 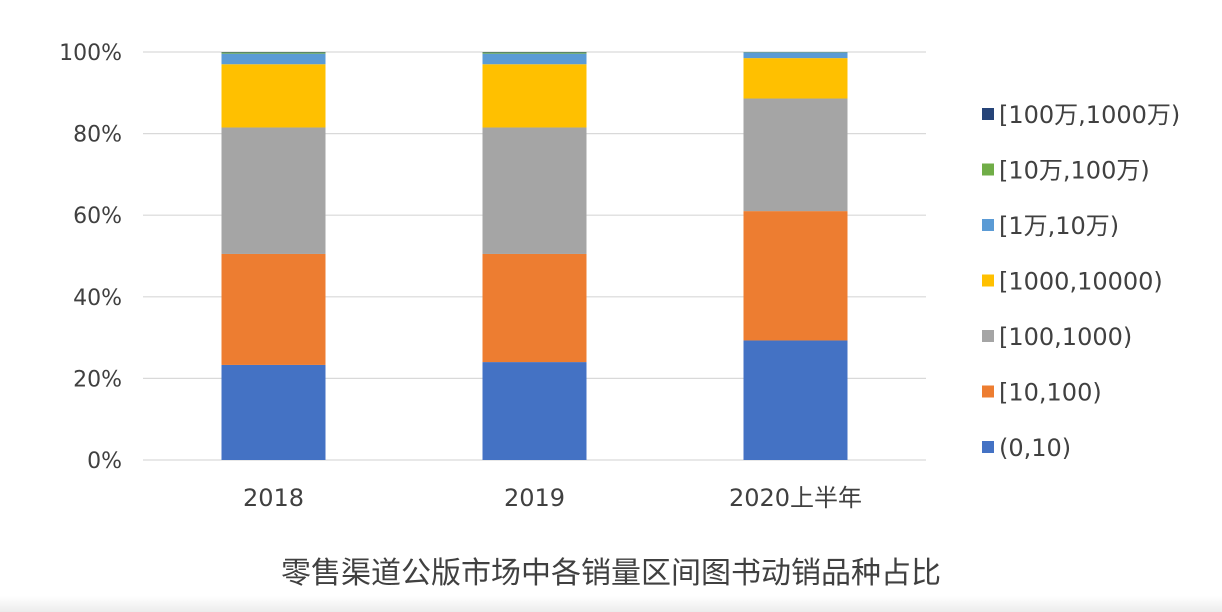 What do you see at coordinates (611, 573) in the screenshot?
I see `chart-caption: 零售渠道公版市场中各销量区间图书动销品种占比` at bounding box center [611, 573].